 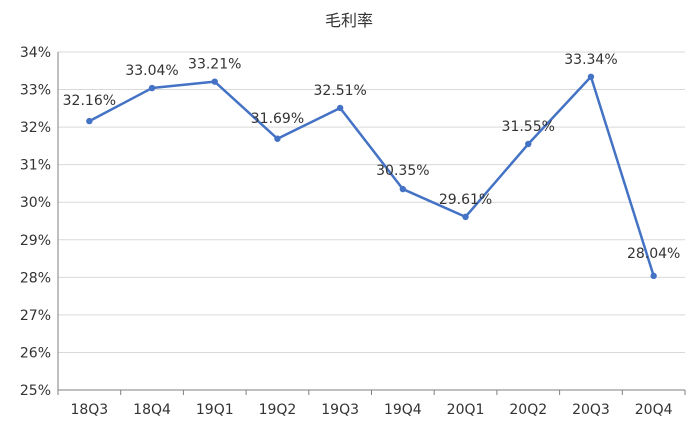 I want to click on x-tick-label: 20Q4, so click(x=654, y=410).